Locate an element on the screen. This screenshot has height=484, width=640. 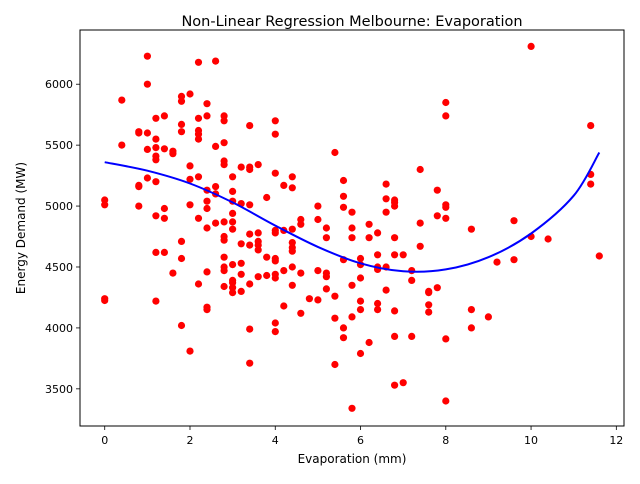
x-tick-label: 8 is located at coordinates (445, 440).